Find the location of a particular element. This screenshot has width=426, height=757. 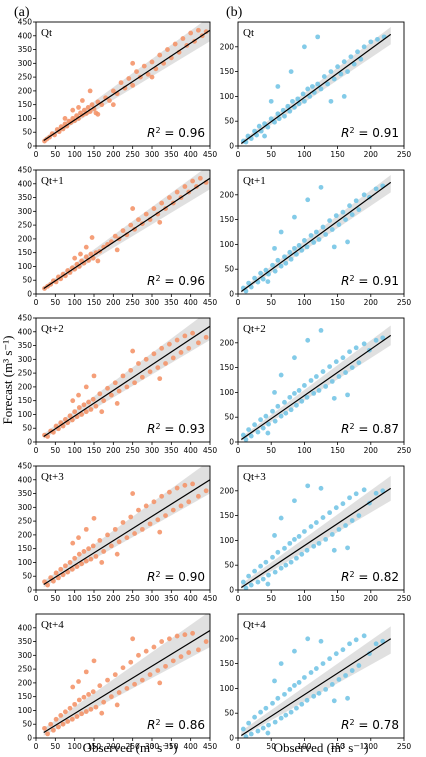

y-tick-label: 400 is located at coordinates (25, 627).